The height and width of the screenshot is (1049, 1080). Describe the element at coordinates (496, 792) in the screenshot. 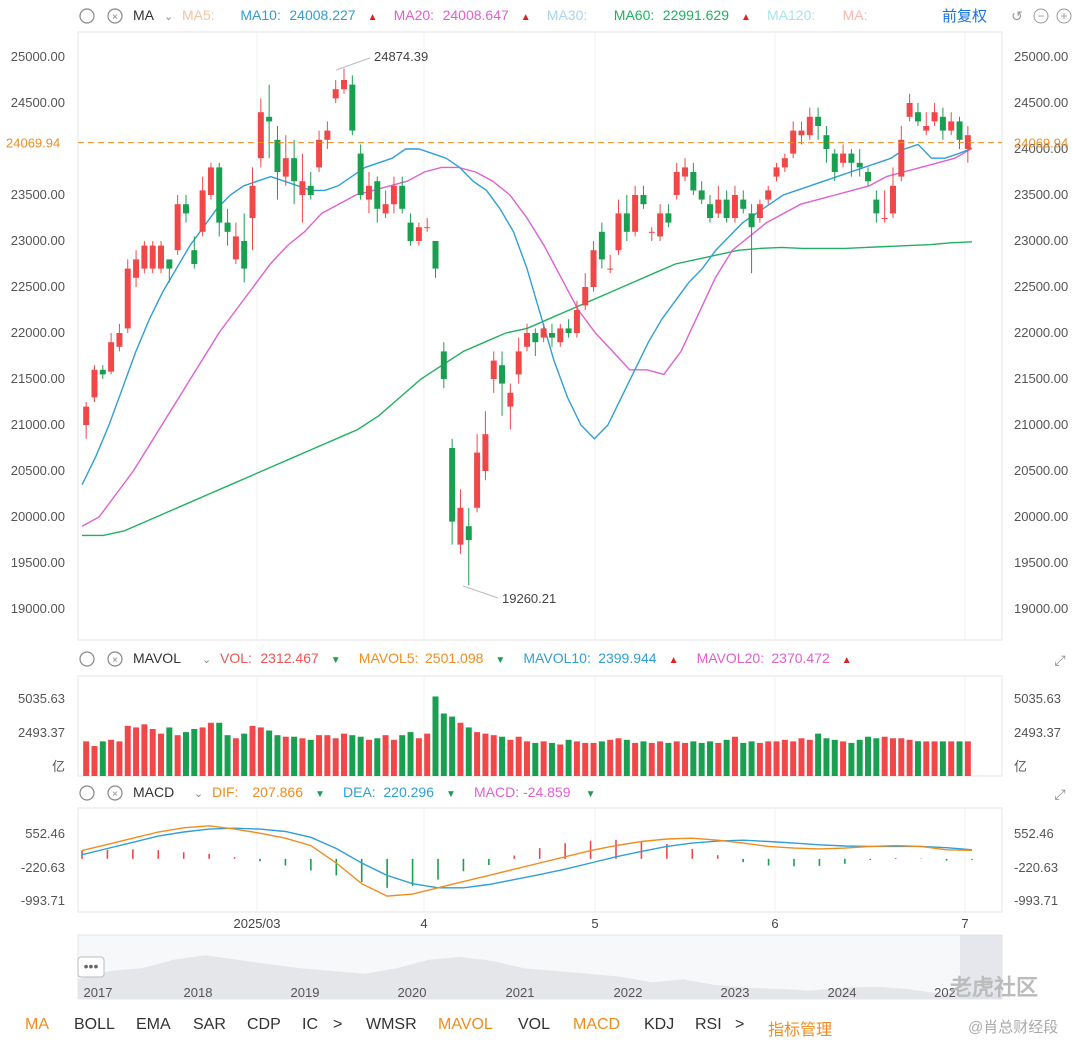

I see `legend-label: MACD:` at that location.